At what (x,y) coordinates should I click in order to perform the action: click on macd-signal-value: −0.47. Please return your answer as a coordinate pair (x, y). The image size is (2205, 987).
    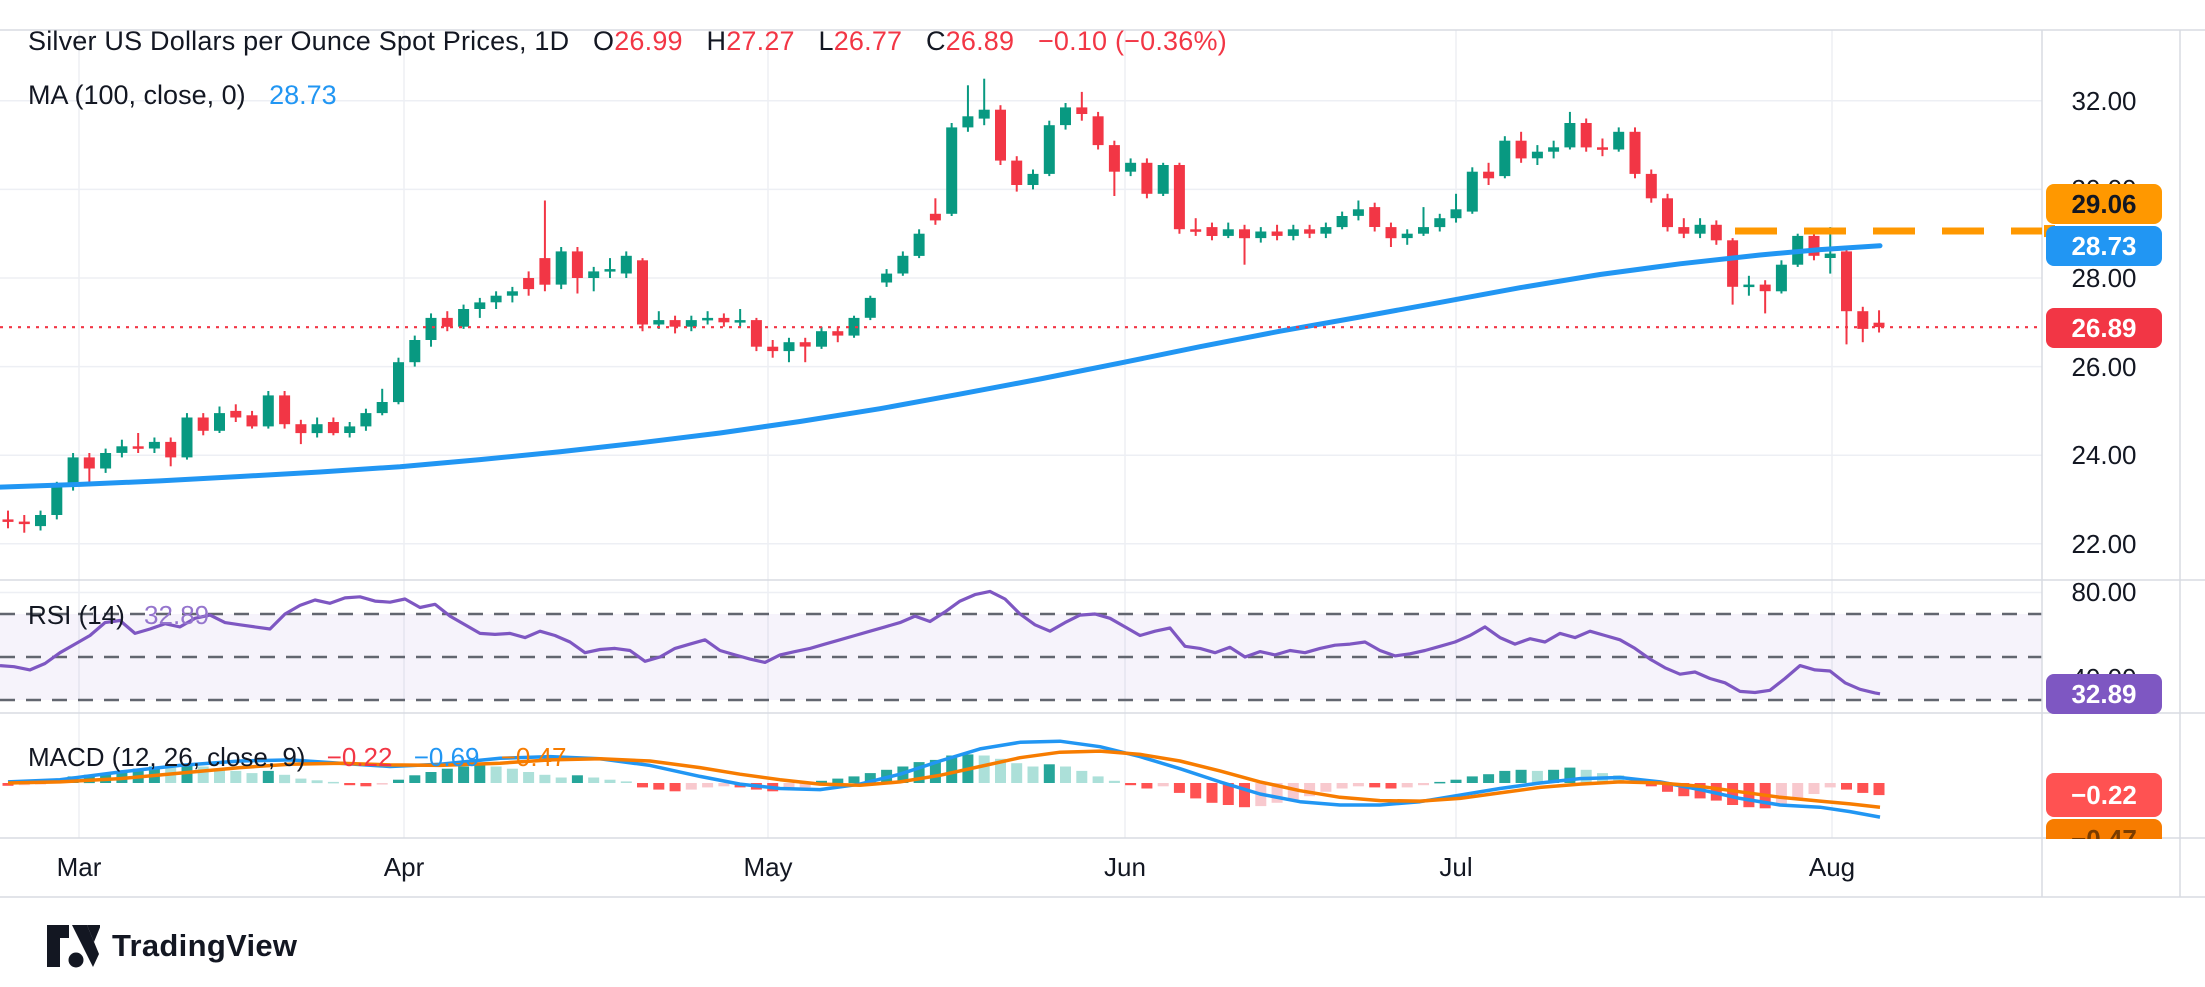
    Looking at the image, I should click on (533, 757).